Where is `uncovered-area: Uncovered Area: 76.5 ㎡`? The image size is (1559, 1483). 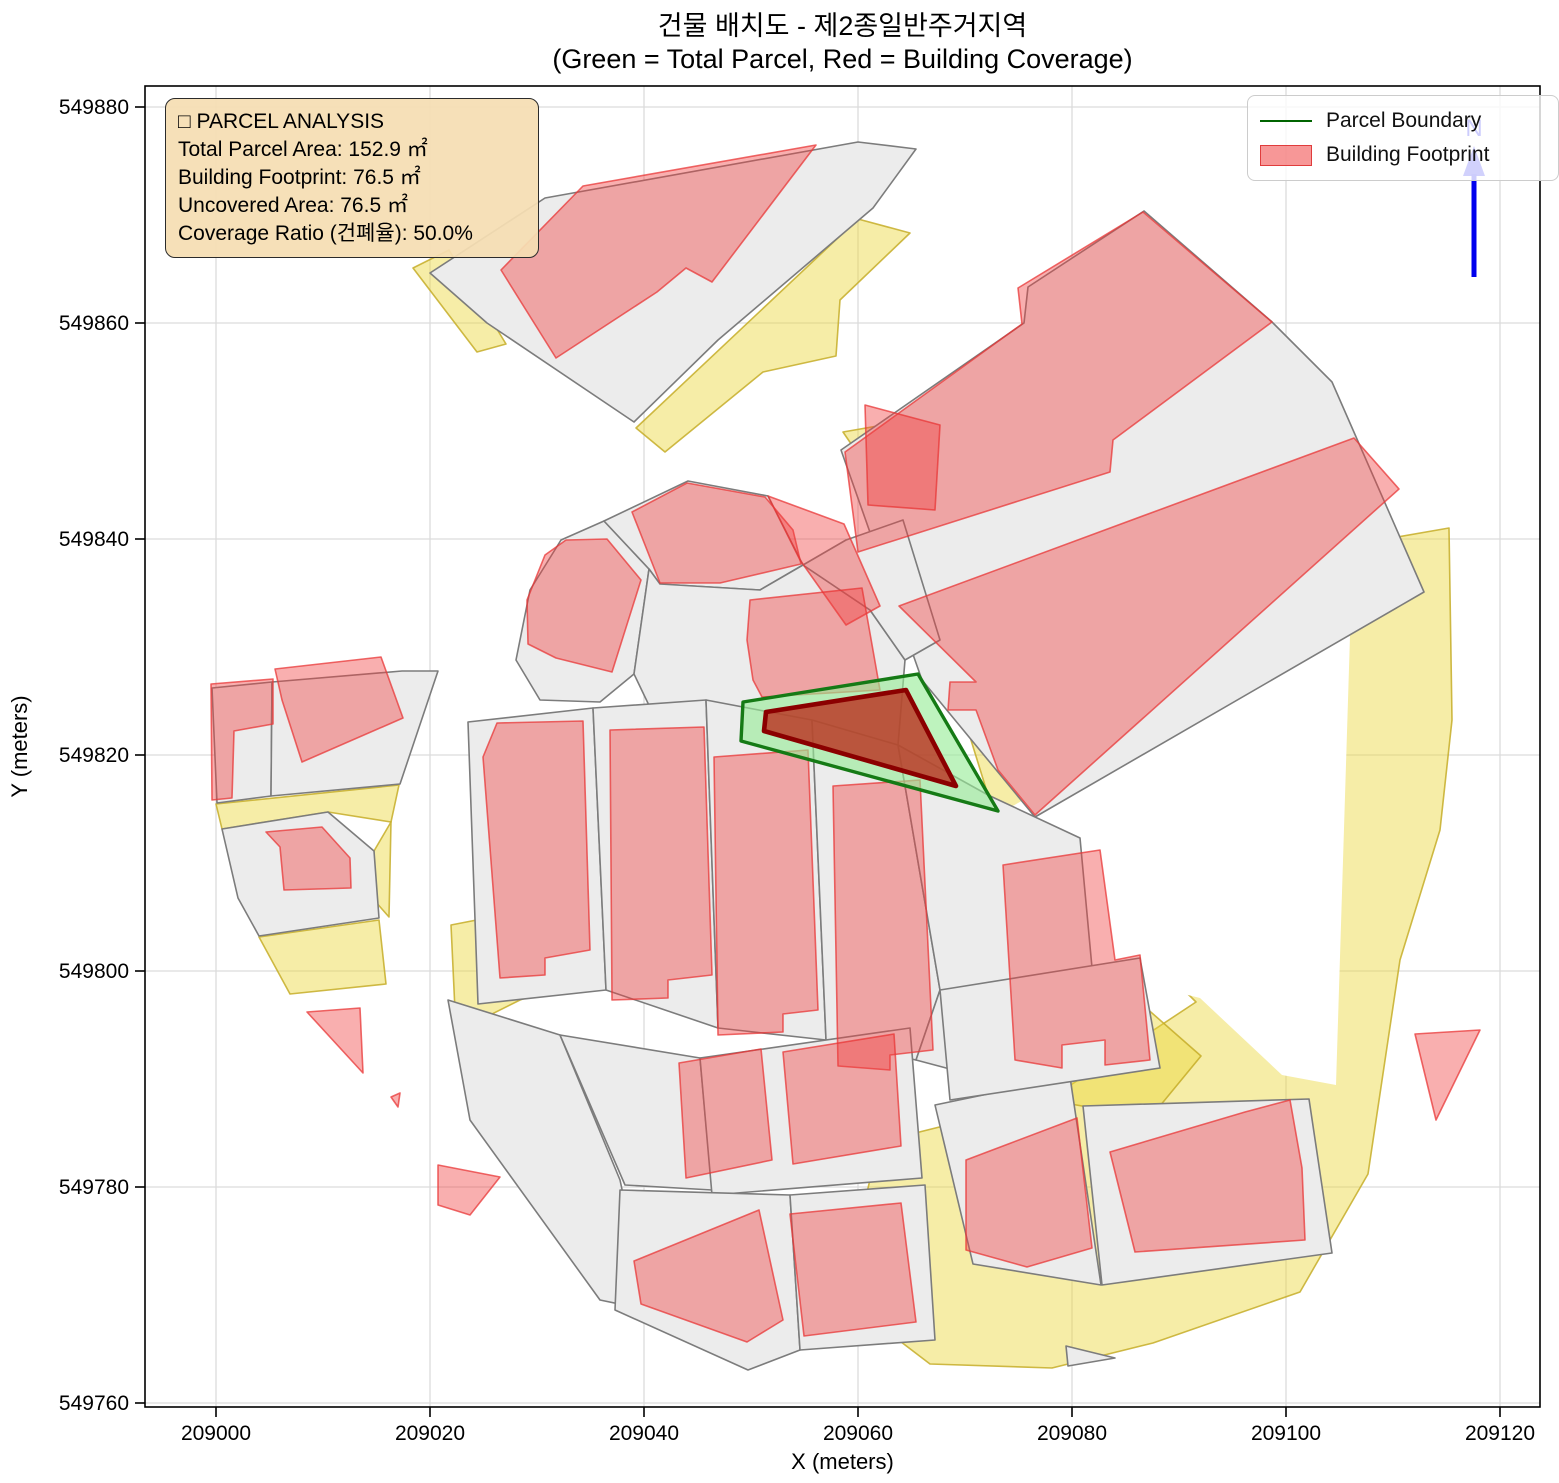 uncovered-area: Uncovered Area: 76.5 ㎡ is located at coordinates (293, 205).